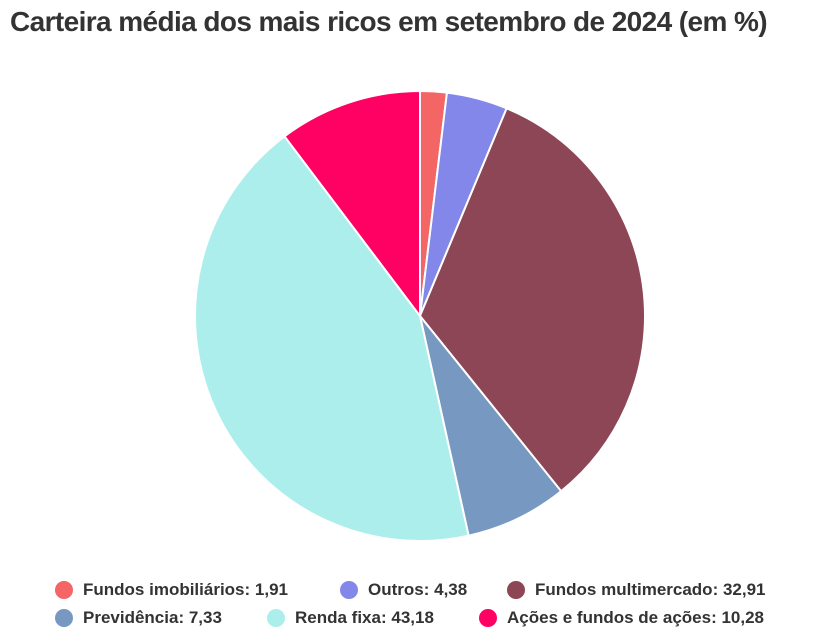 This screenshot has width=838, height=631. I want to click on legend-item-renda-fixa: Renda fixa: 43,18, so click(350, 618).